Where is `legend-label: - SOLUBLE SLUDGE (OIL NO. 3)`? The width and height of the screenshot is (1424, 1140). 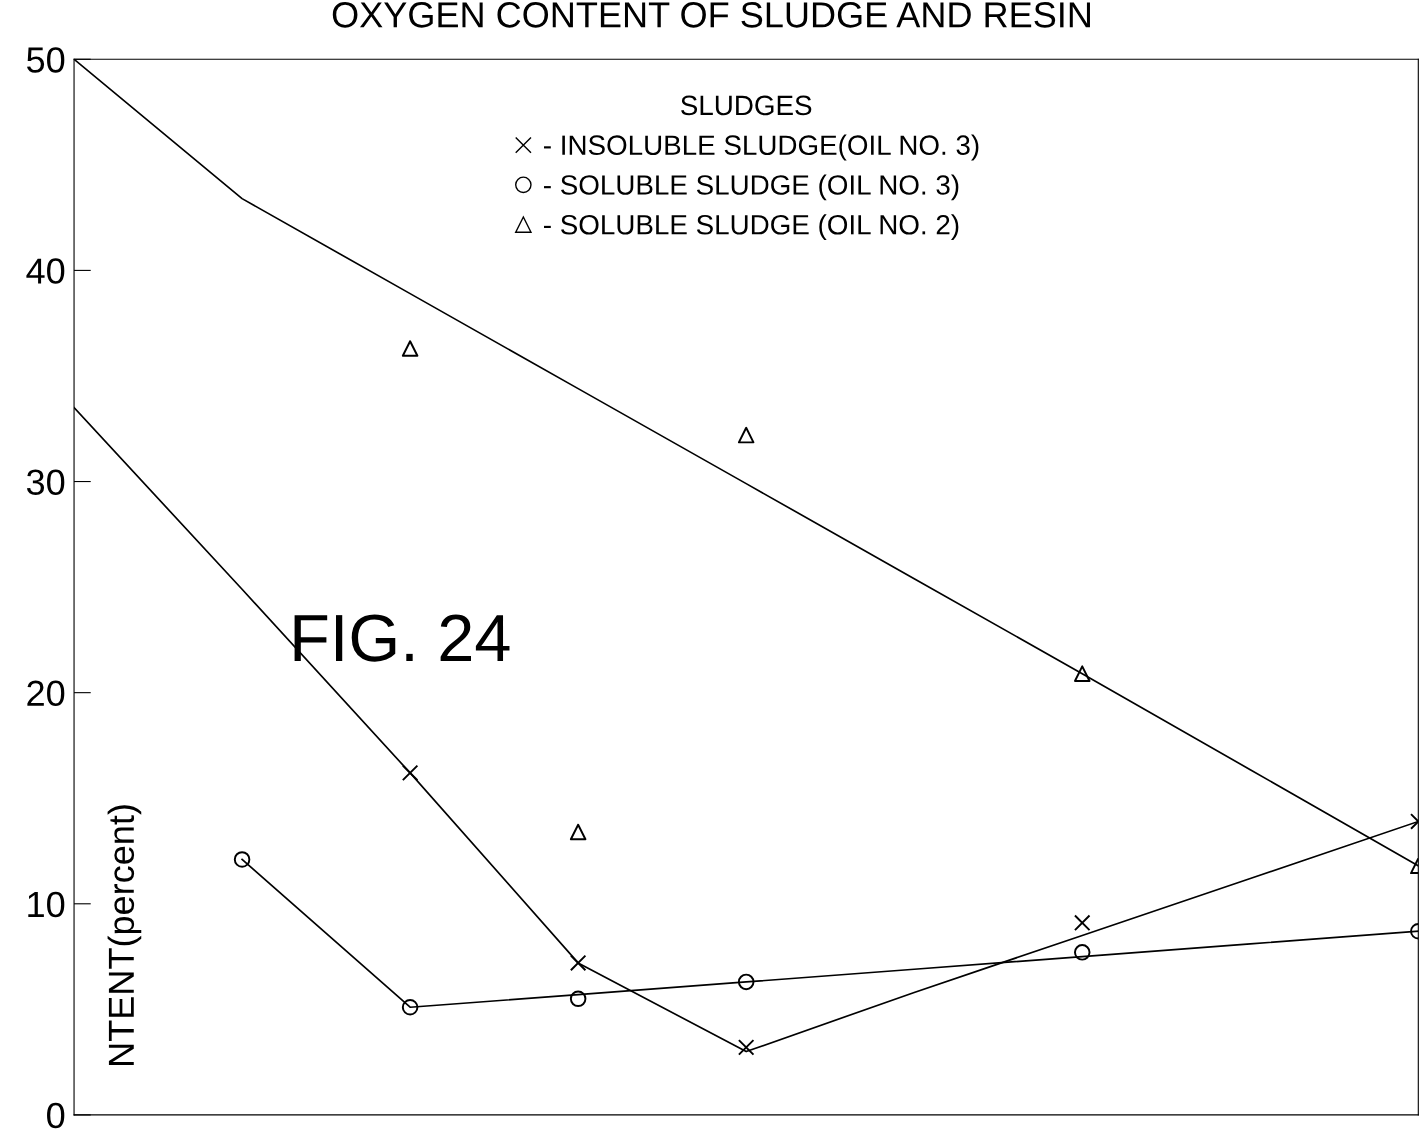
legend-label: - SOLUBLE SLUDGE (OIL NO. 3) is located at coordinates (751, 187).